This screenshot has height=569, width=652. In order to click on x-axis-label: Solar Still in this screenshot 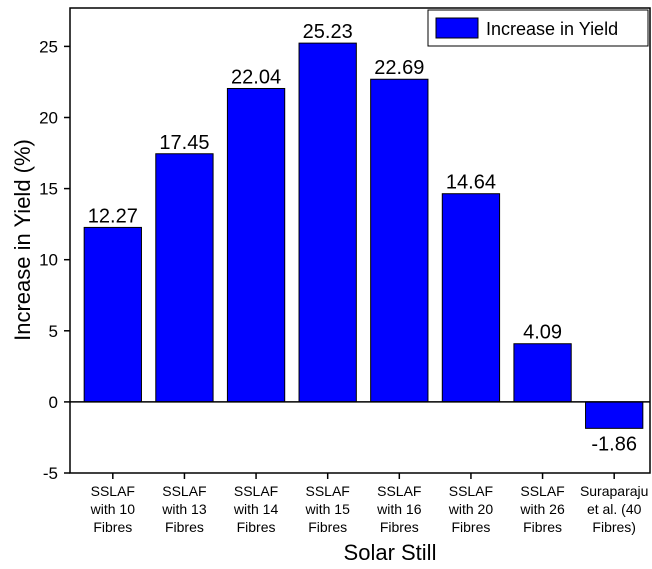, I will do `click(390, 552)`.